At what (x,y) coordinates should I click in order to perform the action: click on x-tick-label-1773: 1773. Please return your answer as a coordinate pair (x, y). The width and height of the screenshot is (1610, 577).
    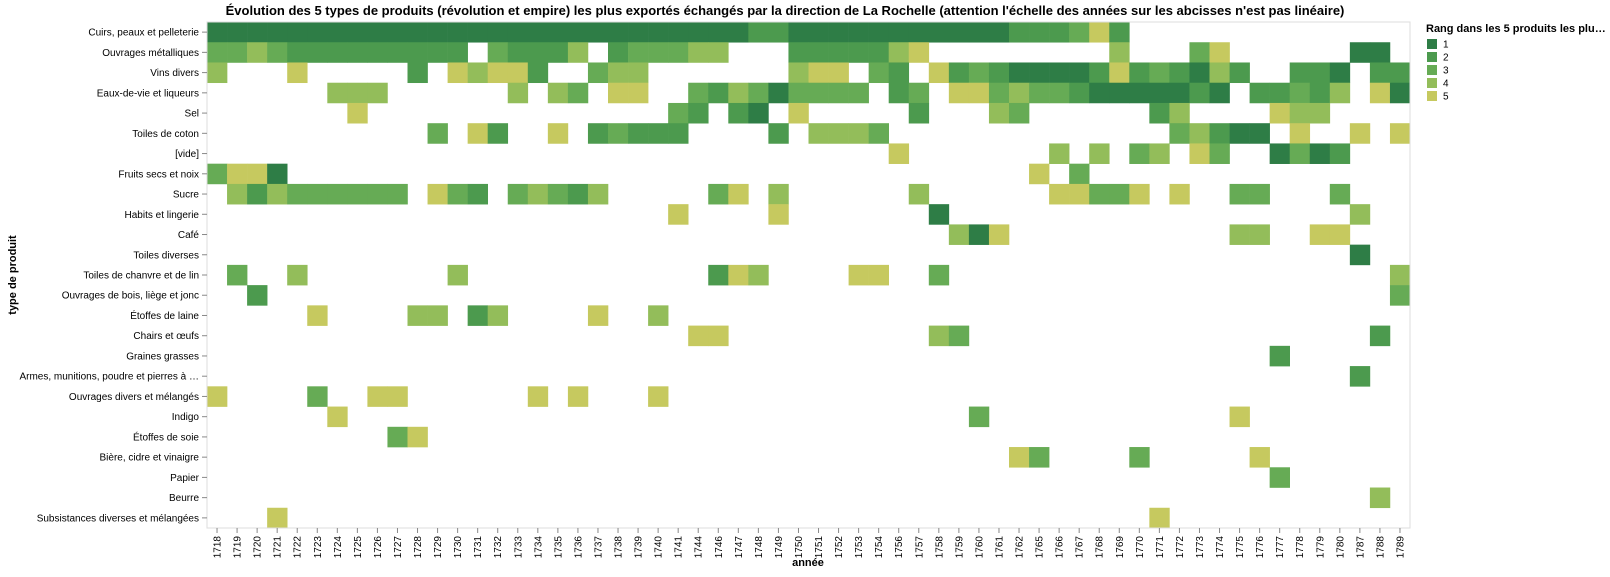
    Looking at the image, I should click on (1200, 547).